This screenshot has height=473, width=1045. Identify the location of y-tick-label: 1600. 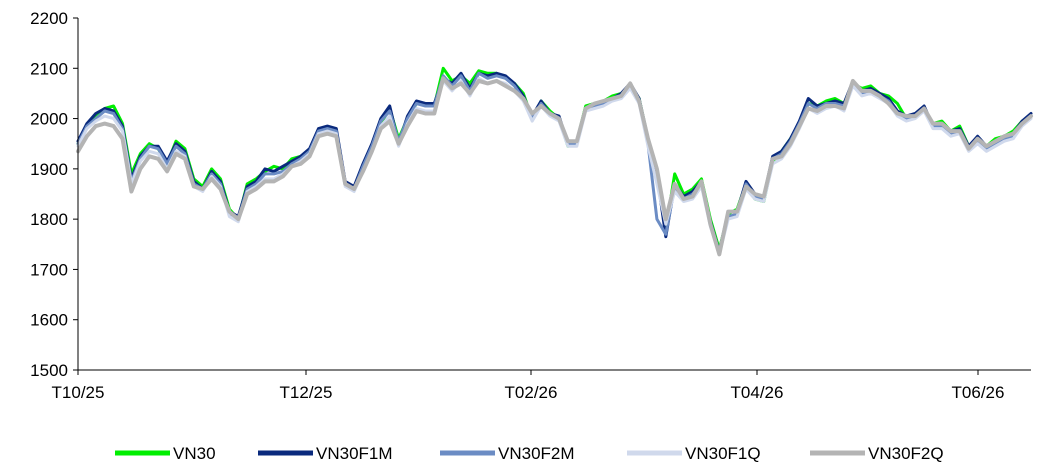
(49, 320).